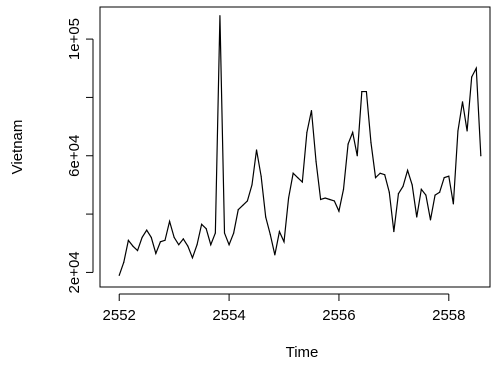 The image size is (496, 369). Describe the element at coordinates (448, 315) in the screenshot. I see `x-tick-label: 2558` at that location.